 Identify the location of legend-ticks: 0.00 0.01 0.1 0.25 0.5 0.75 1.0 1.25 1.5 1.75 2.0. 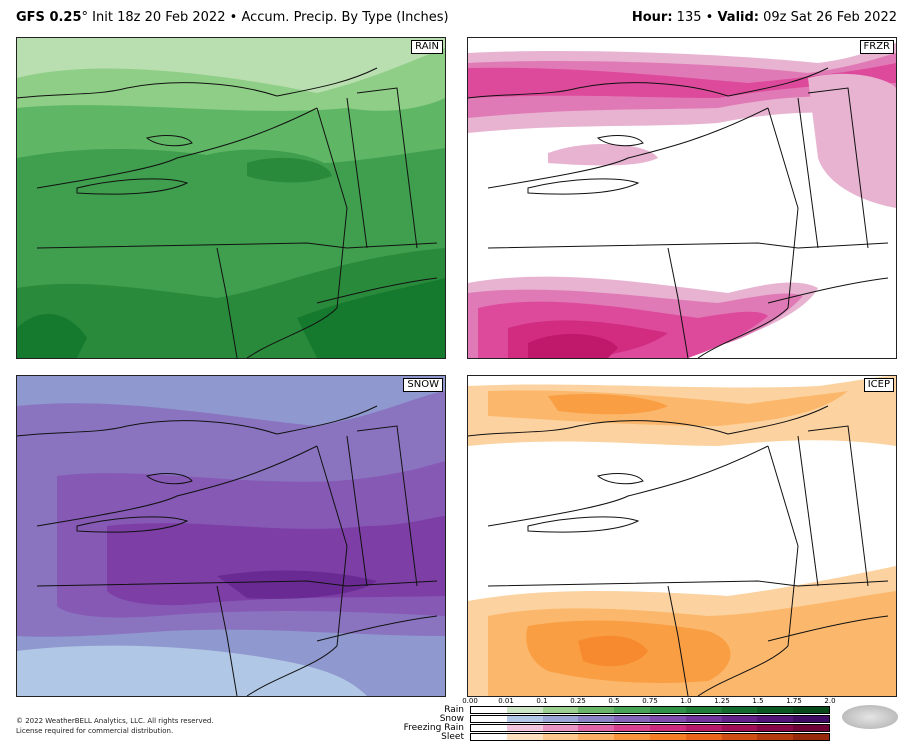
(651, 702).